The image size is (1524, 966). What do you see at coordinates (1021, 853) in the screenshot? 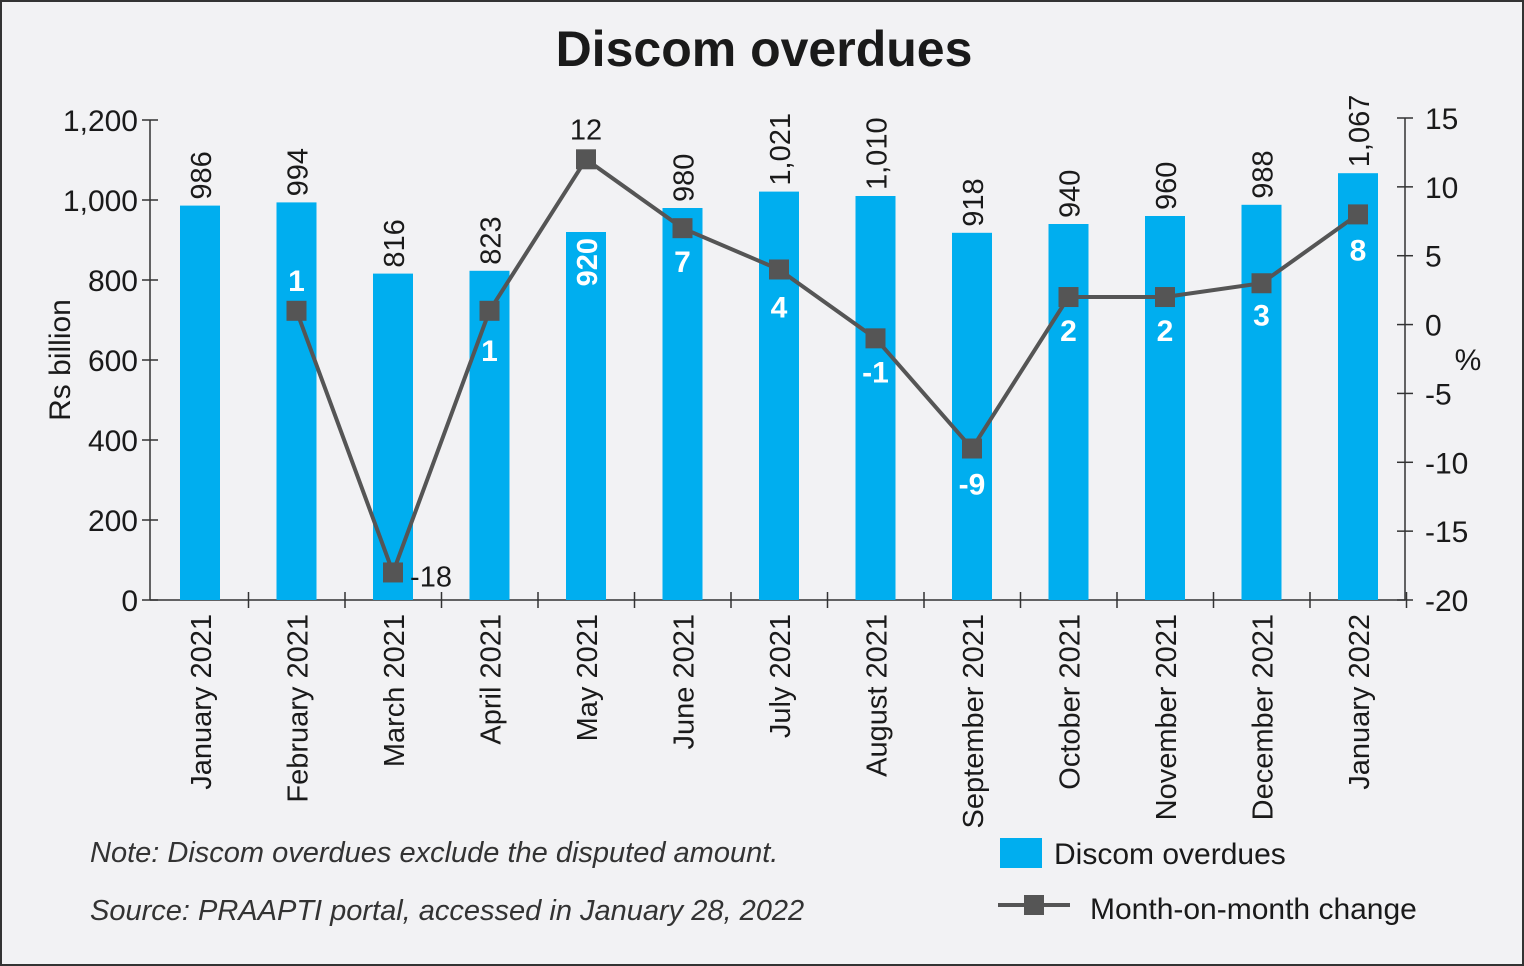
I see `legend-bar-swatch` at bounding box center [1021, 853].